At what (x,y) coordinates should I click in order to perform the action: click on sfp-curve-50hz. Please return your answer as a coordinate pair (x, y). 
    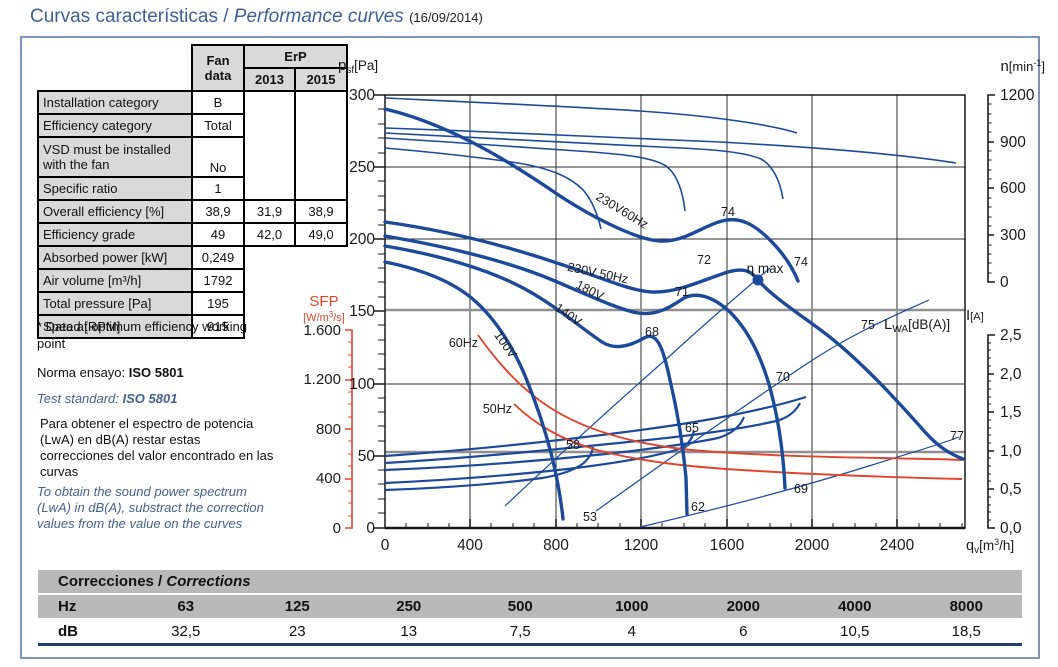
    Looking at the image, I should click on (738, 441).